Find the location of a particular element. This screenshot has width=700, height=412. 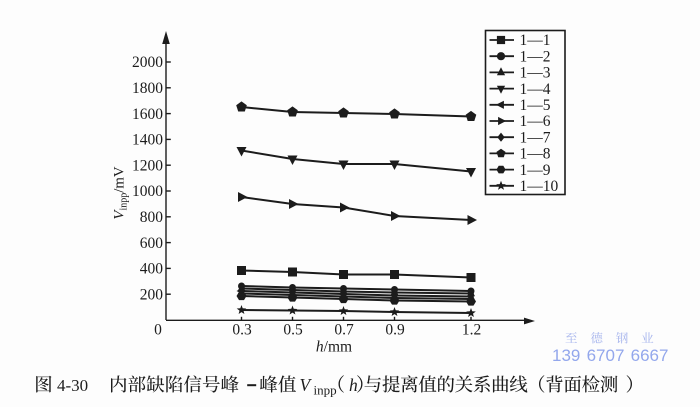

svg-text: V is located at coordinates (306, 385).